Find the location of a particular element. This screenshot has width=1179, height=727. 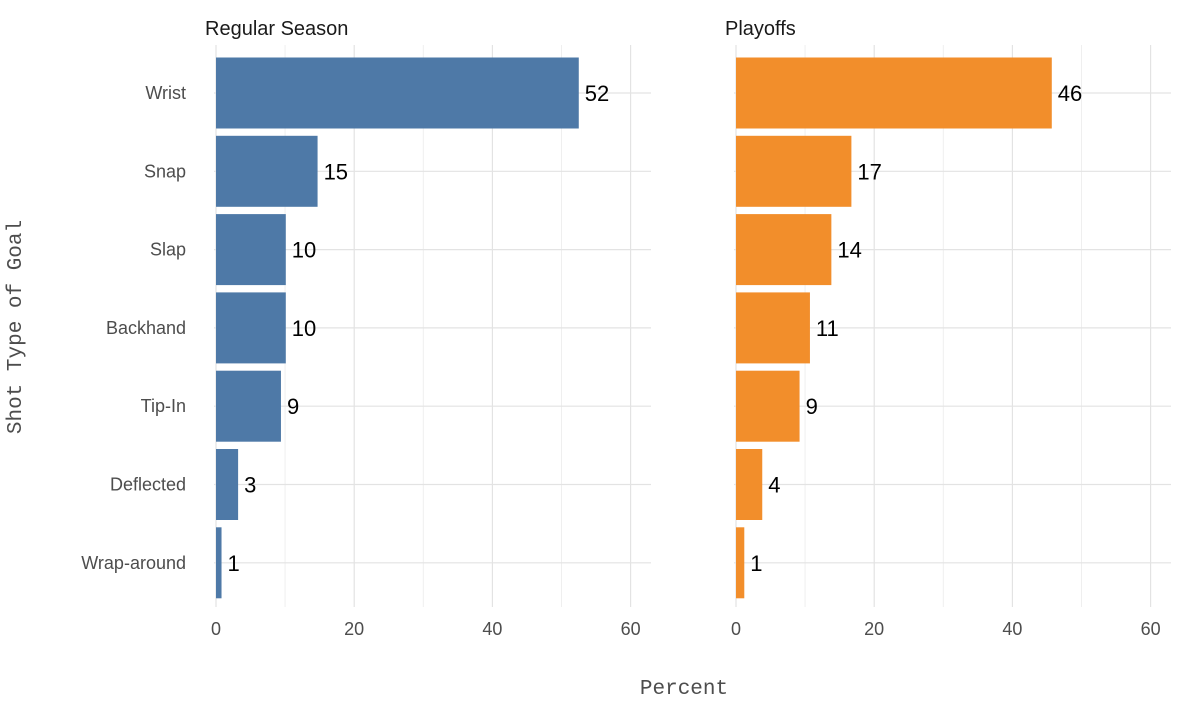

y-tick-label: Deflected is located at coordinates (148, 485).